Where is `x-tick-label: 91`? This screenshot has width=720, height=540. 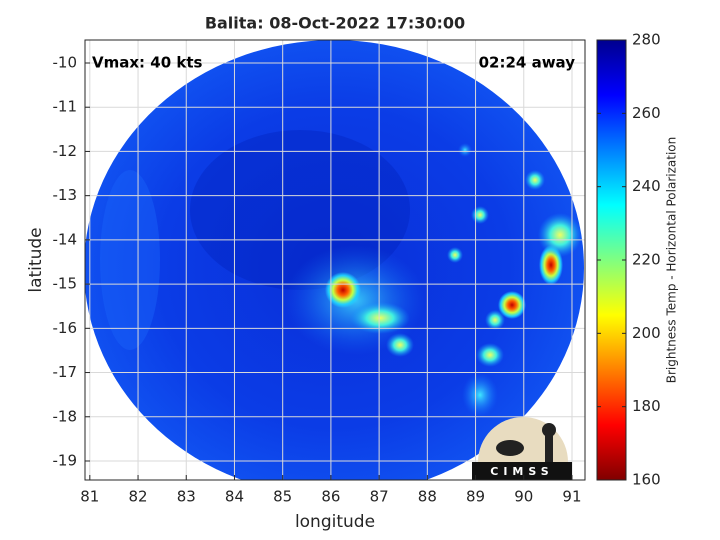 x-tick-label: 91 is located at coordinates (571, 497).